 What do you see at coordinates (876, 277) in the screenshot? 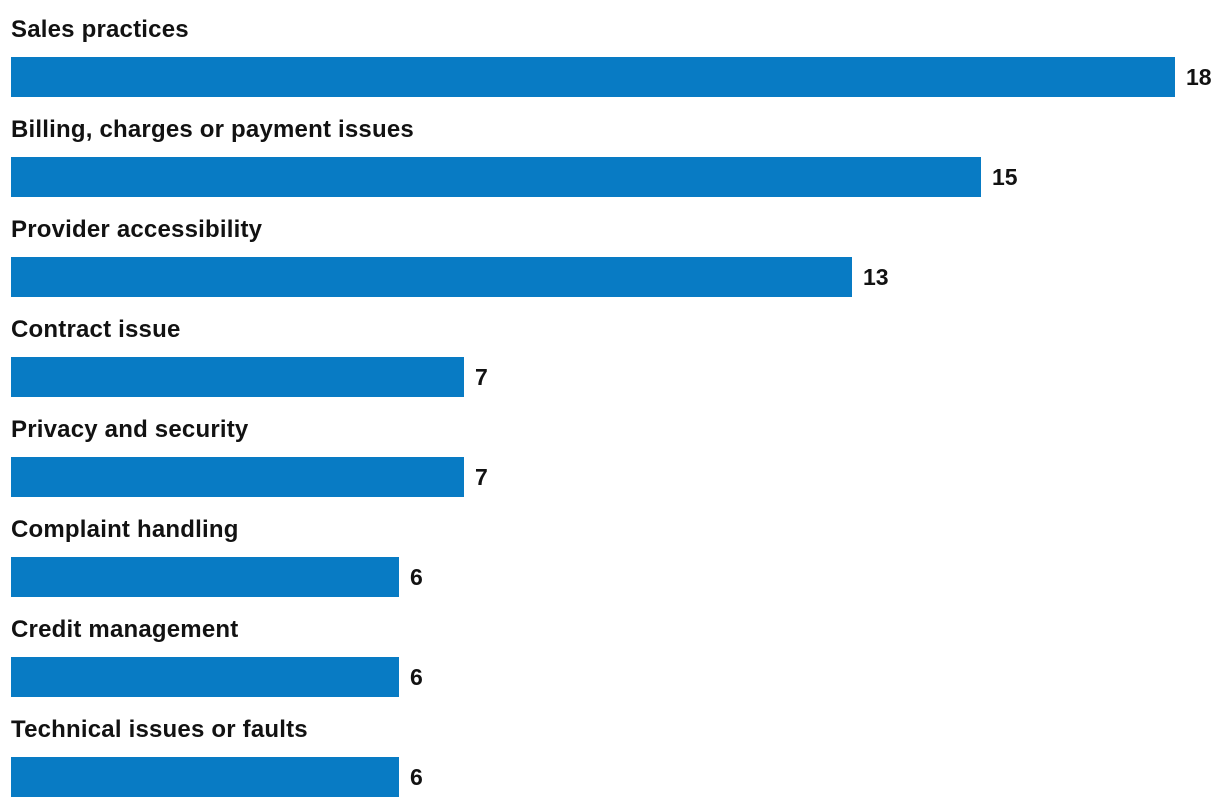
I see `value-label: 13` at bounding box center [876, 277].